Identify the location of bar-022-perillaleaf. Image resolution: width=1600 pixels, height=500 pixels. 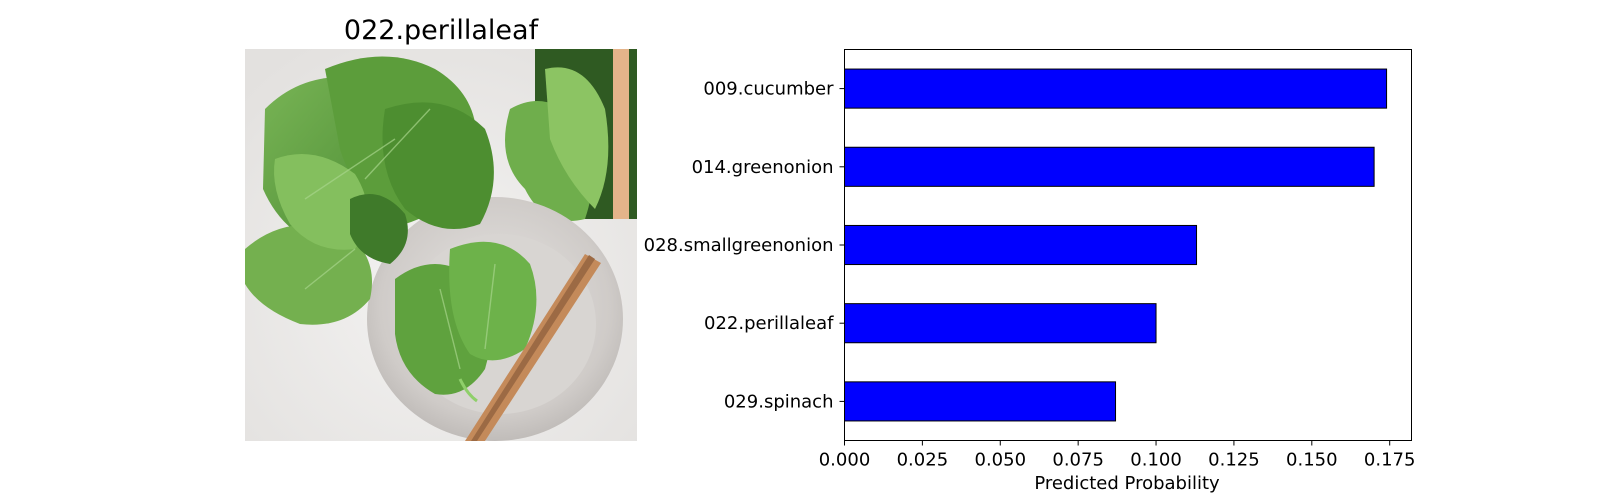
(1000, 323).